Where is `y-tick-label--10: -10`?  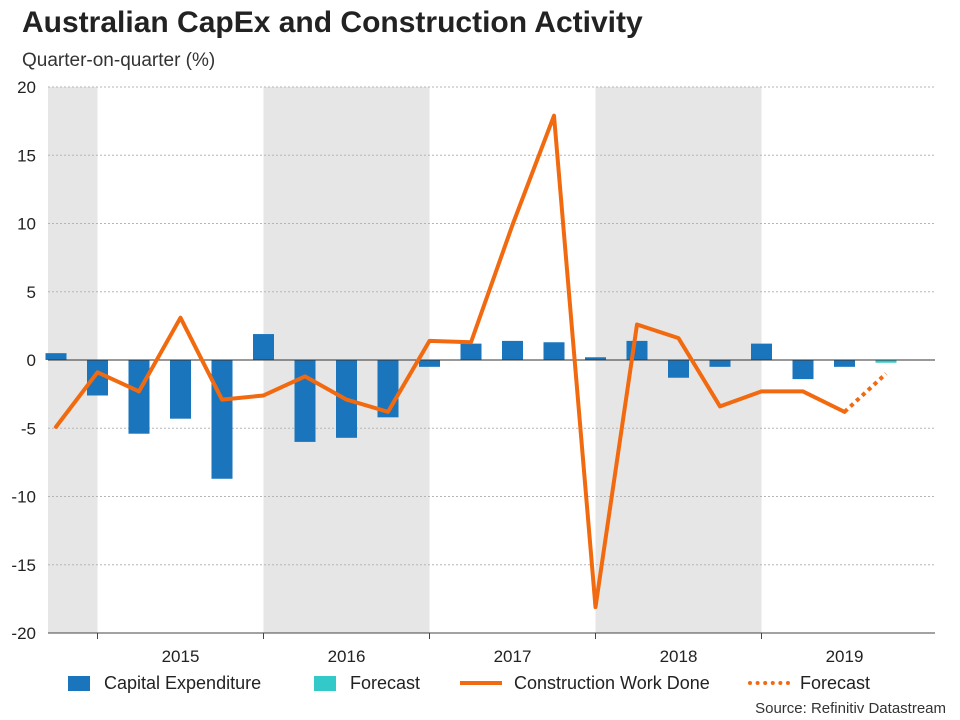 y-tick-label--10: -10 is located at coordinates (23, 497).